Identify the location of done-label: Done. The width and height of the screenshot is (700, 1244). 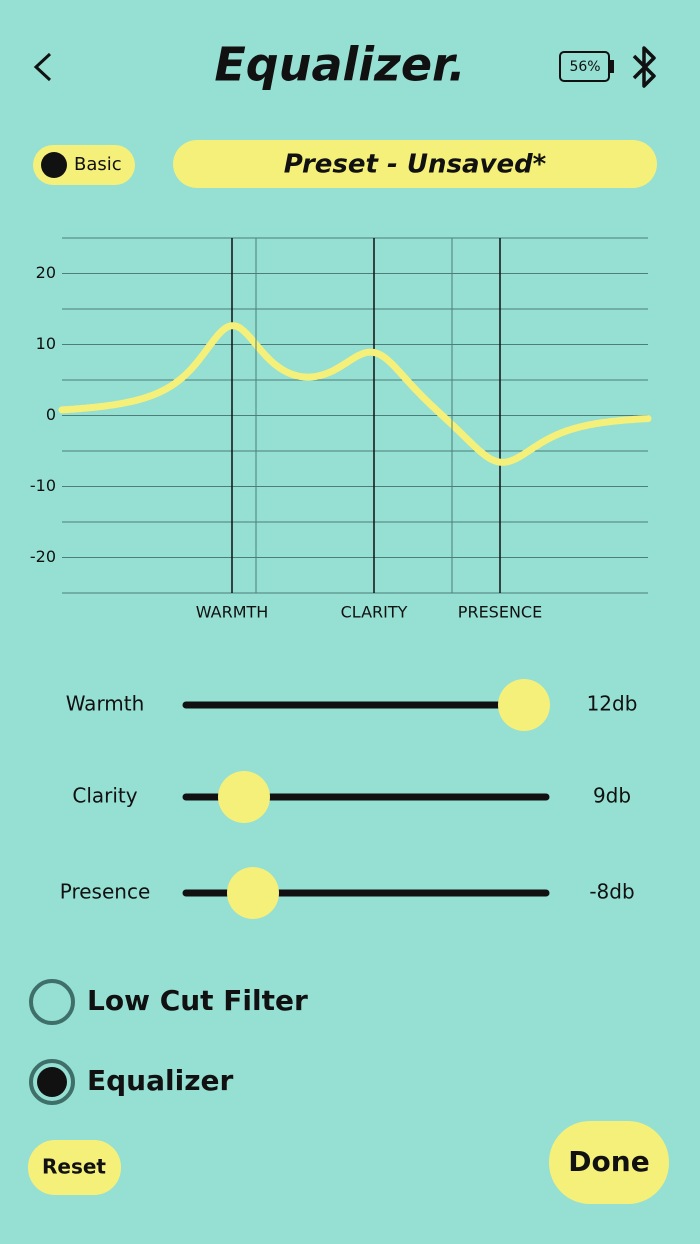
(608, 1161).